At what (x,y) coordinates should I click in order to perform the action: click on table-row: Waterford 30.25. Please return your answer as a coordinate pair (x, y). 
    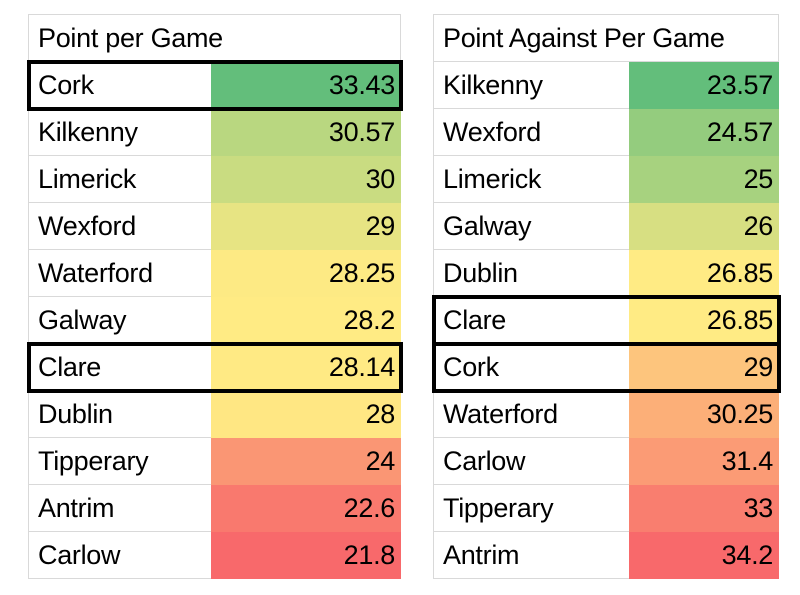
    Looking at the image, I should click on (606, 414).